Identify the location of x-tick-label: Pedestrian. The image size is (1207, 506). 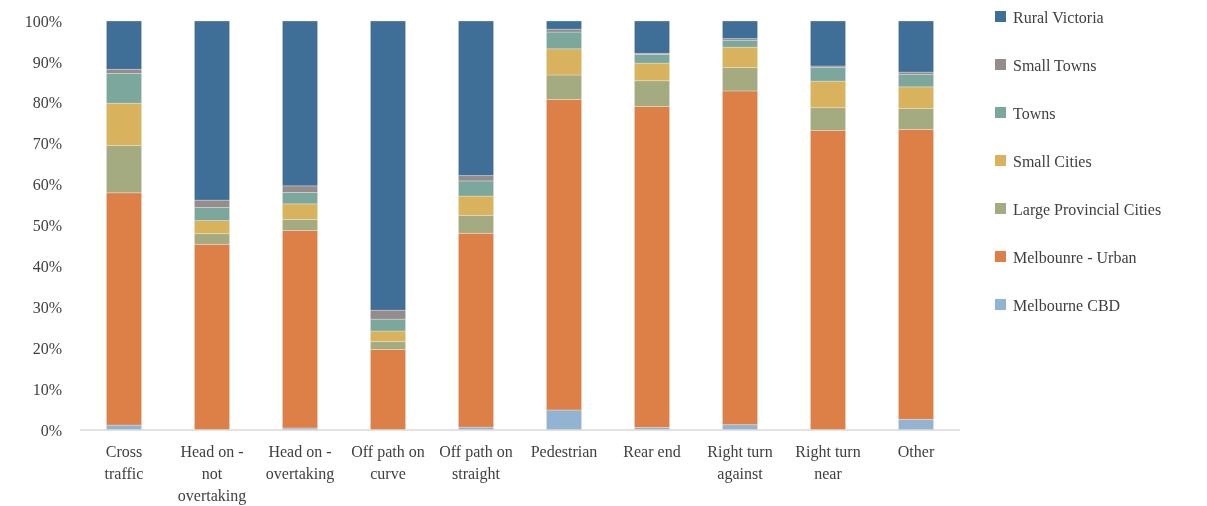
(564, 451).